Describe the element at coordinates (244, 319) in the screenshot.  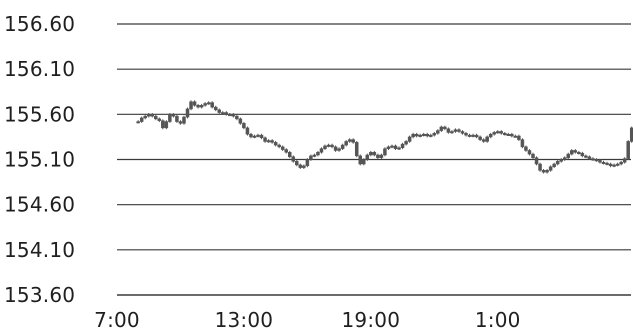
I see `x-tick-label: 13:00` at that location.